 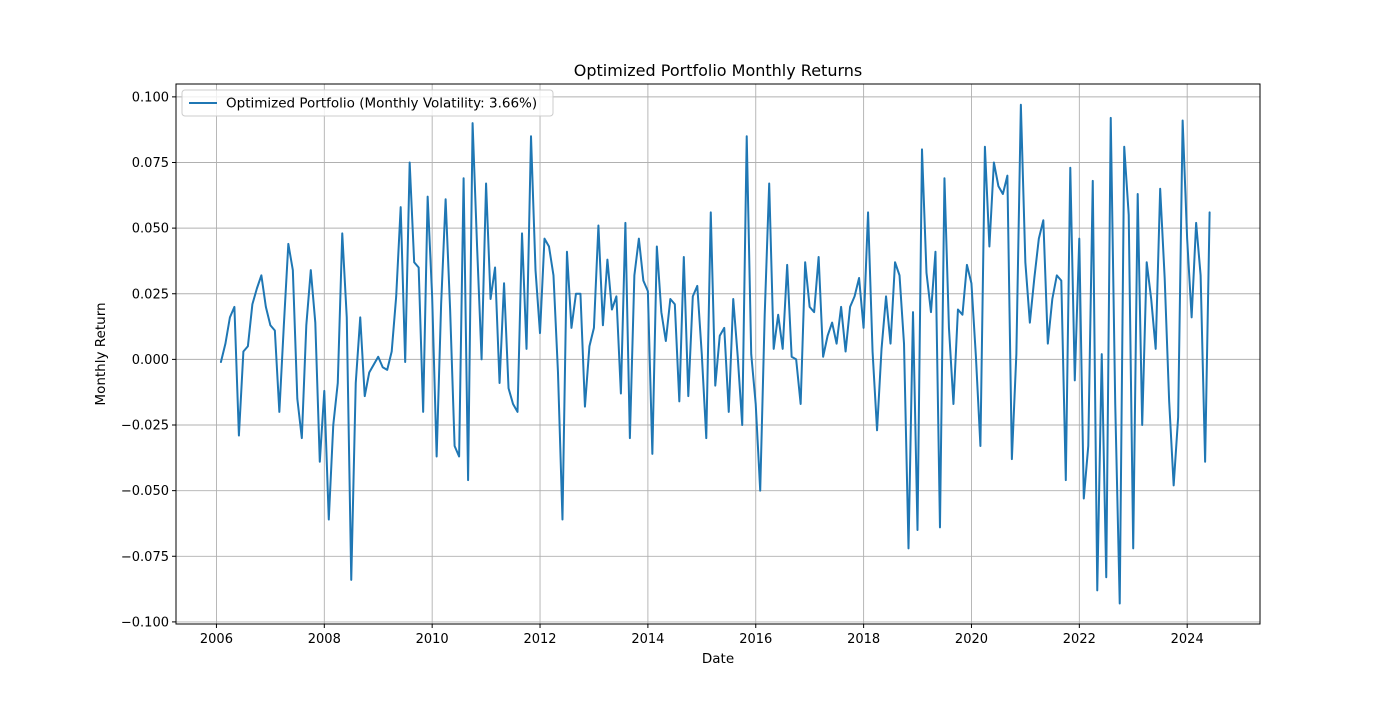 I want to click on x-tick-label: 2010, so click(x=432, y=639).